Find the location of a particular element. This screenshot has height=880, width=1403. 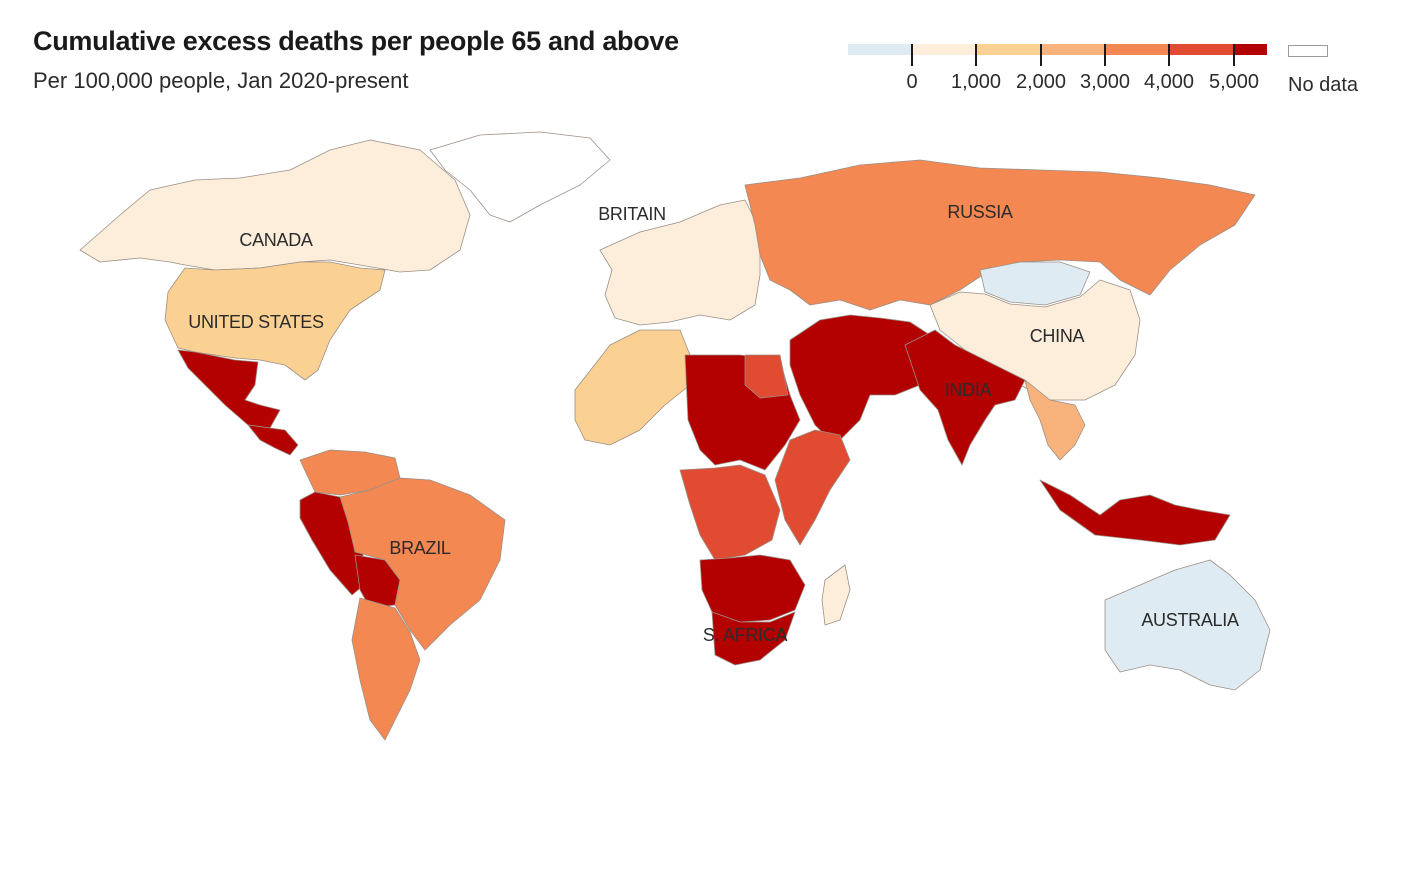

region-australia is located at coordinates (1187, 625).